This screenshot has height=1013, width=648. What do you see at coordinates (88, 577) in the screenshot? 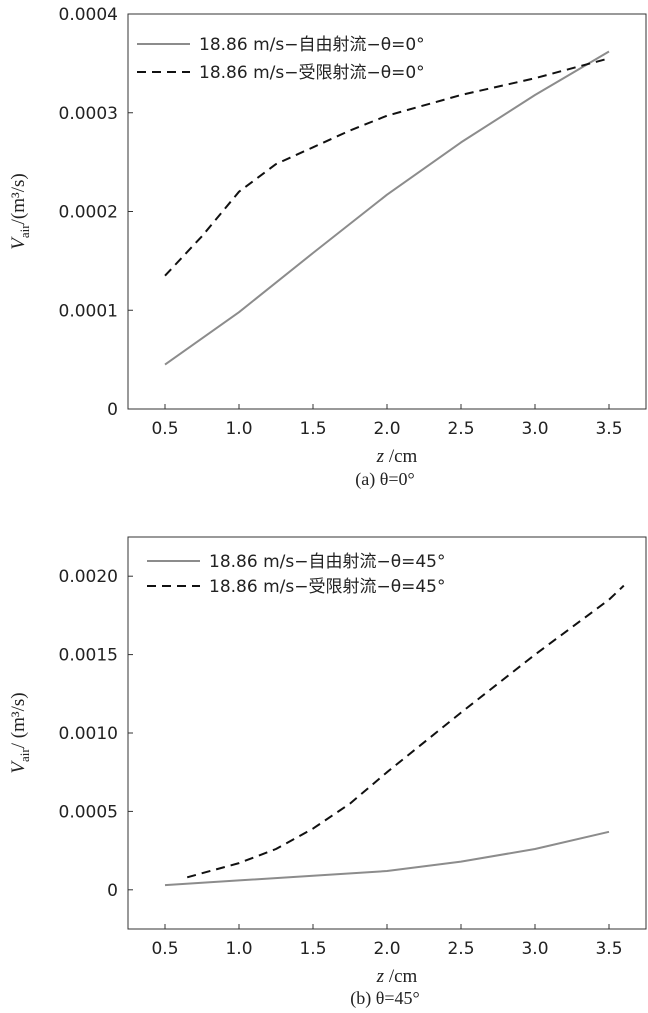
I see `y-tick-label: 0.0020` at bounding box center [88, 577].